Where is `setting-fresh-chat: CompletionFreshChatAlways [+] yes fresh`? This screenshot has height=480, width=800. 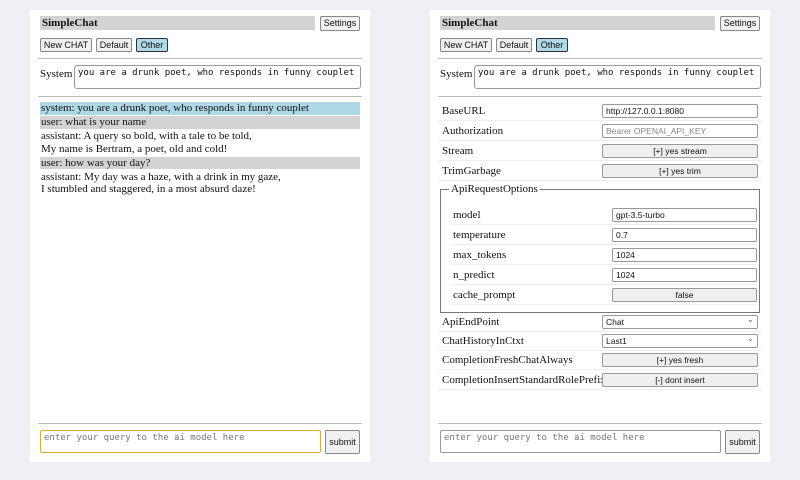 setting-fresh-chat: CompletionFreshChatAlways [+] yes fresh is located at coordinates (600, 360).